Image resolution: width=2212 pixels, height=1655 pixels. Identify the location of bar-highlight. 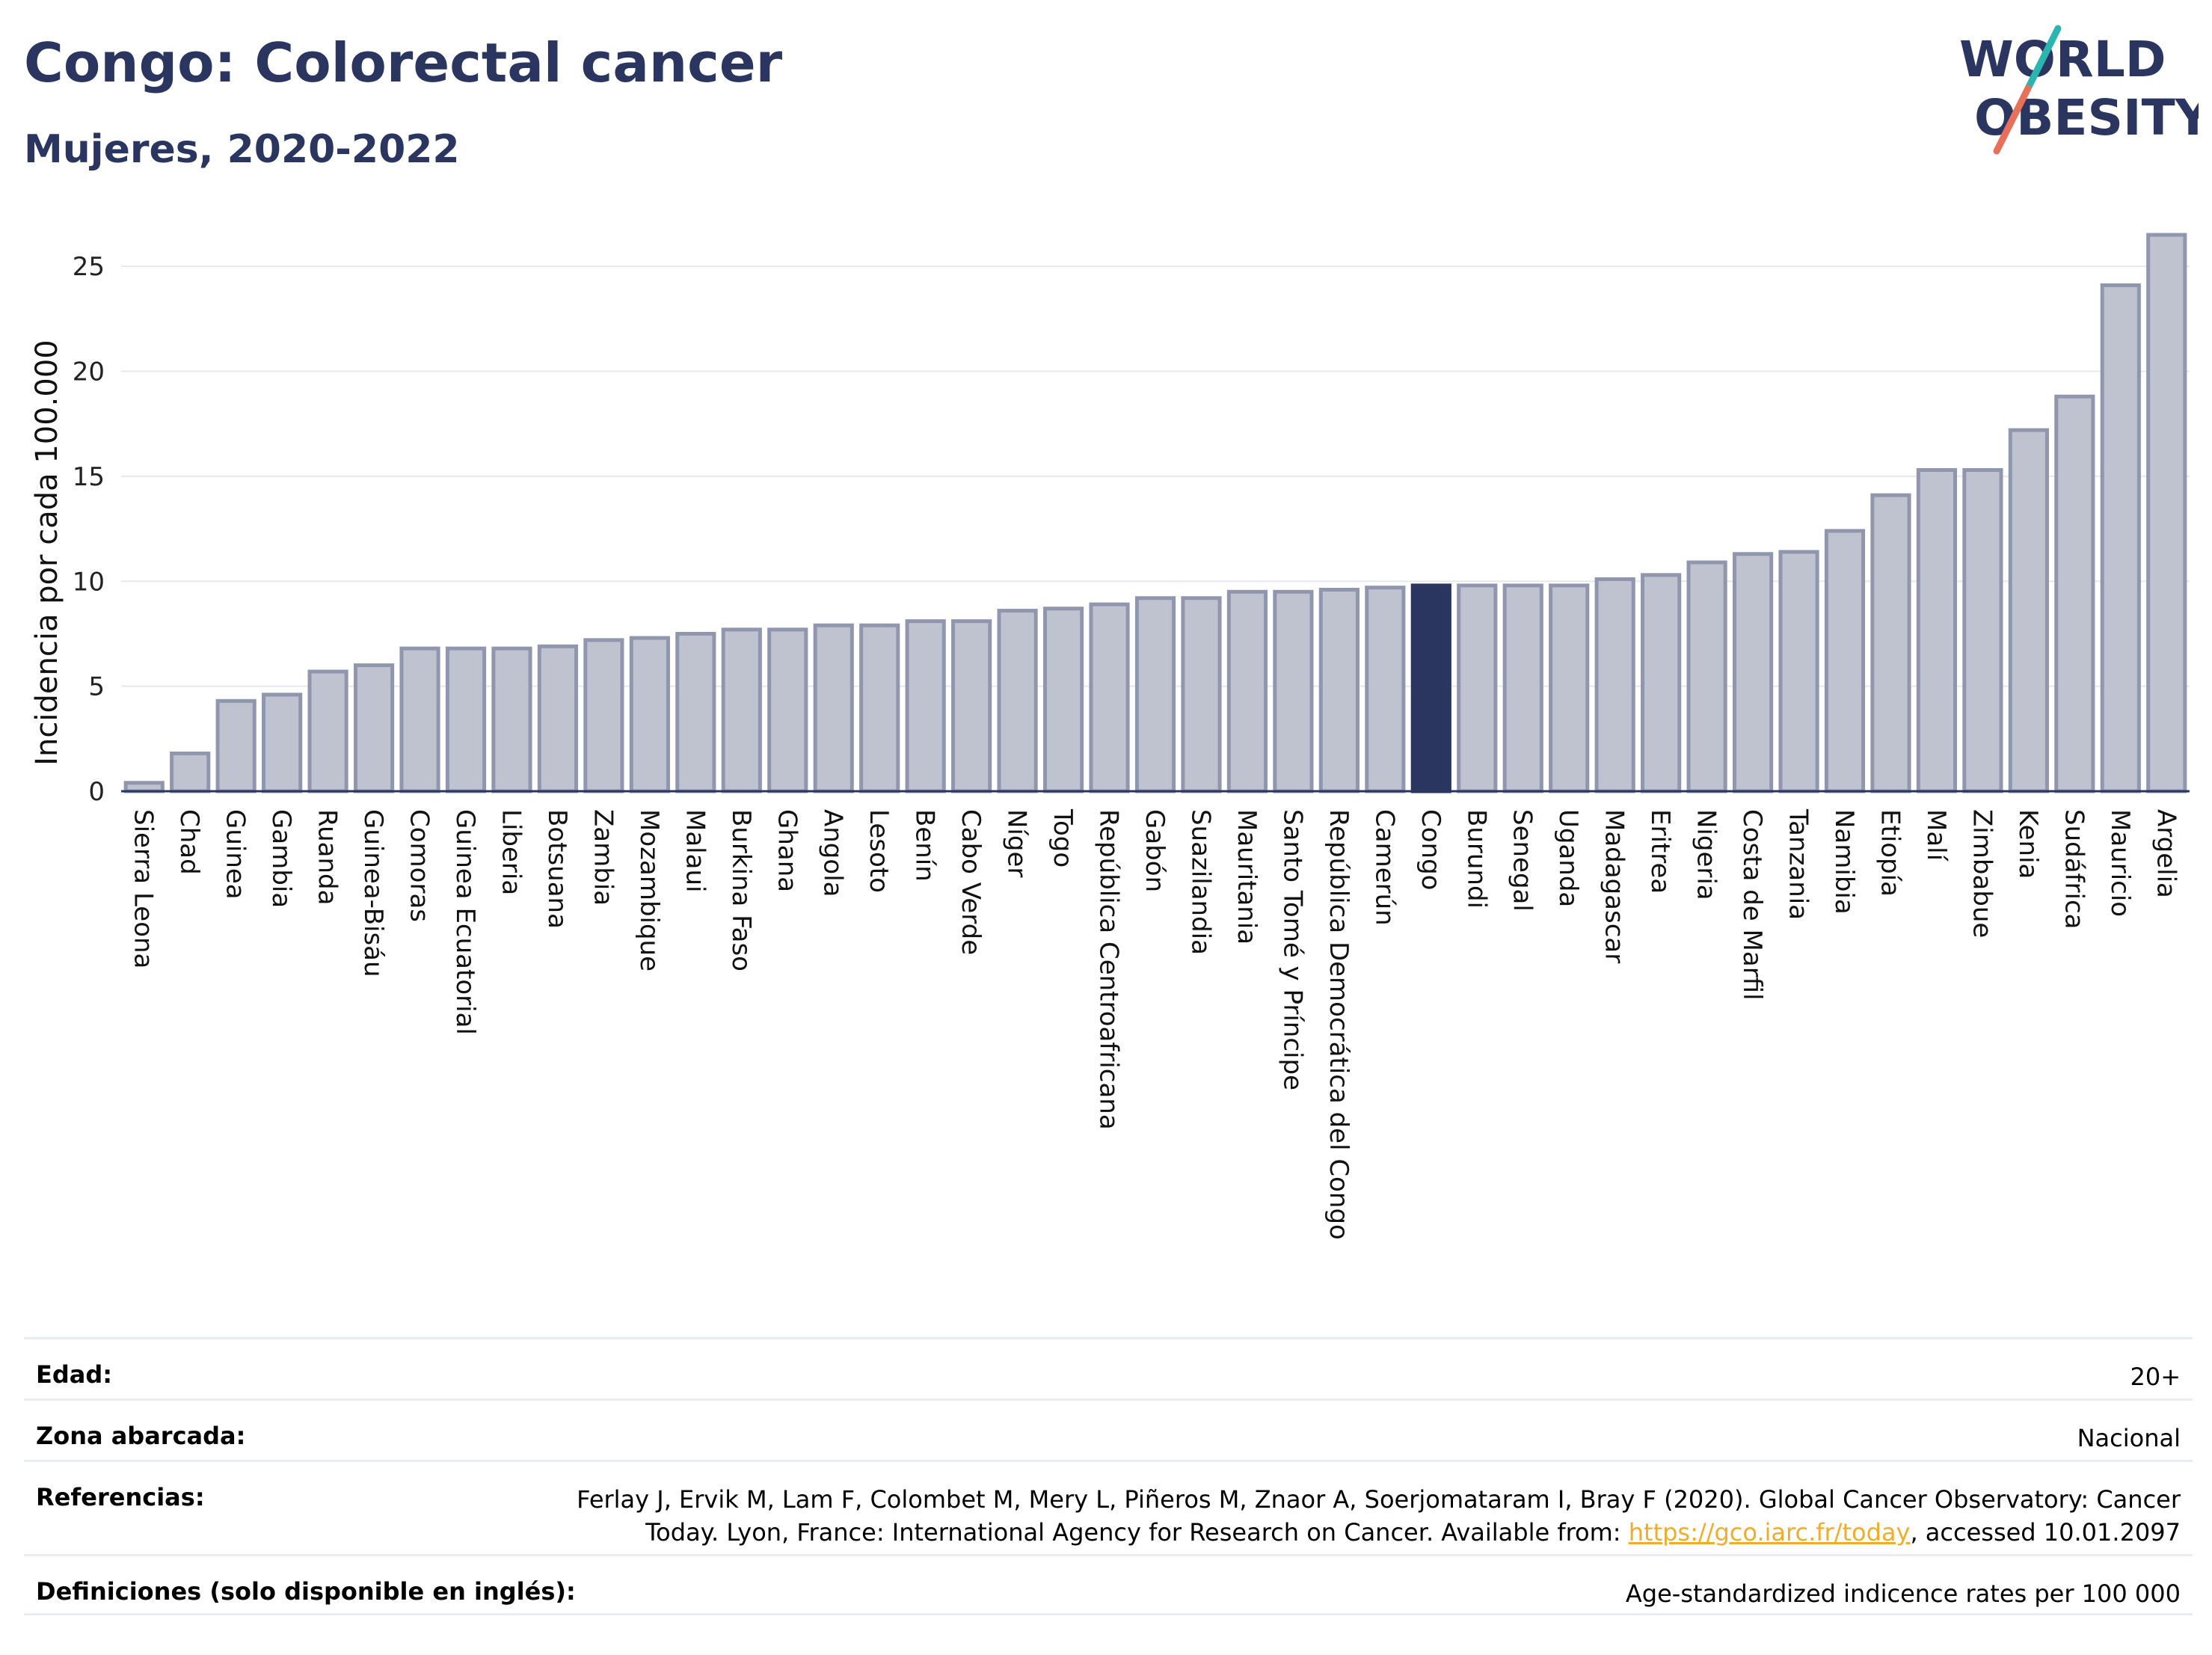
(1430, 688).